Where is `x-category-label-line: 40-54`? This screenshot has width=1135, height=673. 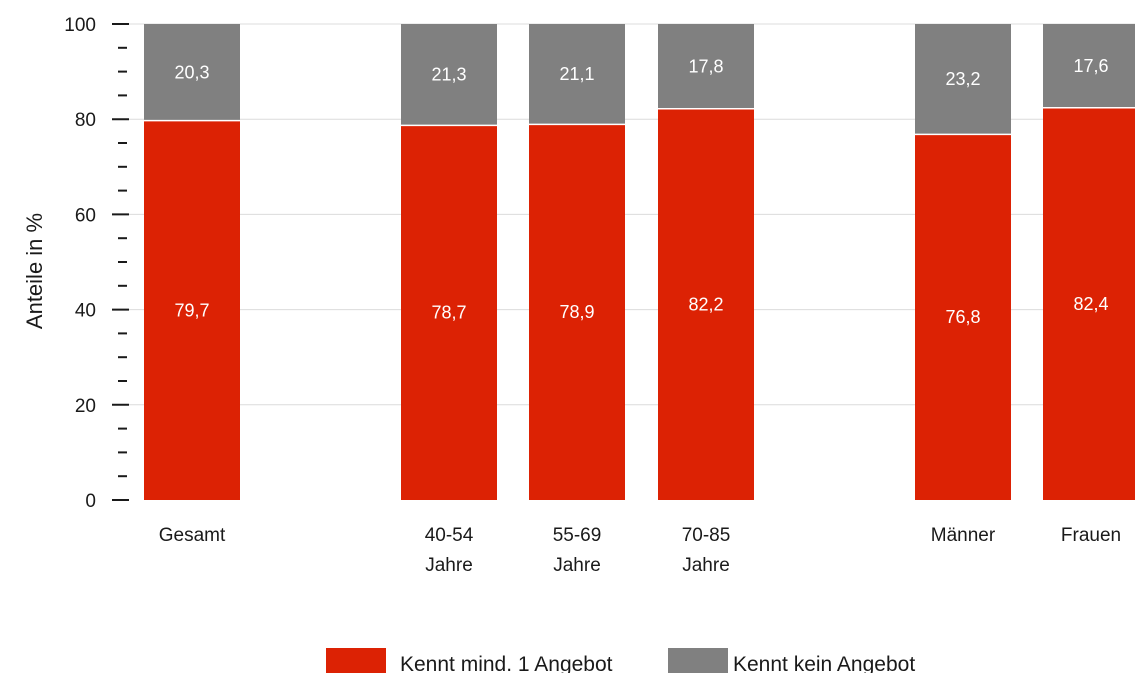 x-category-label-line: 40-54 is located at coordinates (449, 535).